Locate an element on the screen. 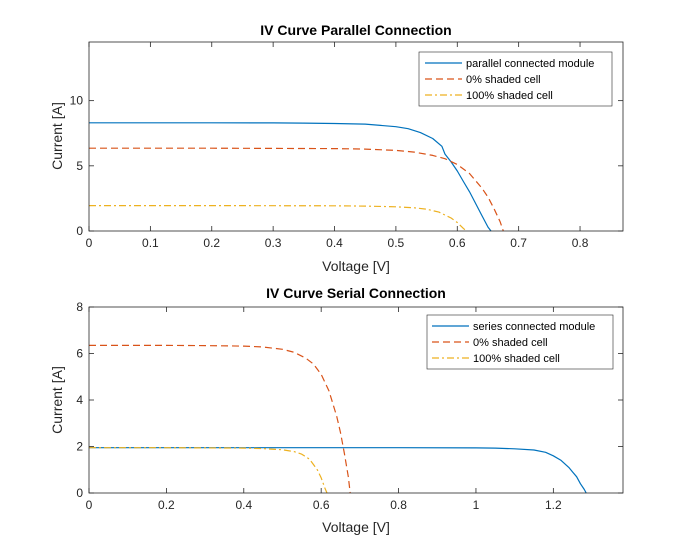 Image resolution: width=688 pixels, height=555 pixels. x-tick-label: 0.7 is located at coordinates (518, 243).